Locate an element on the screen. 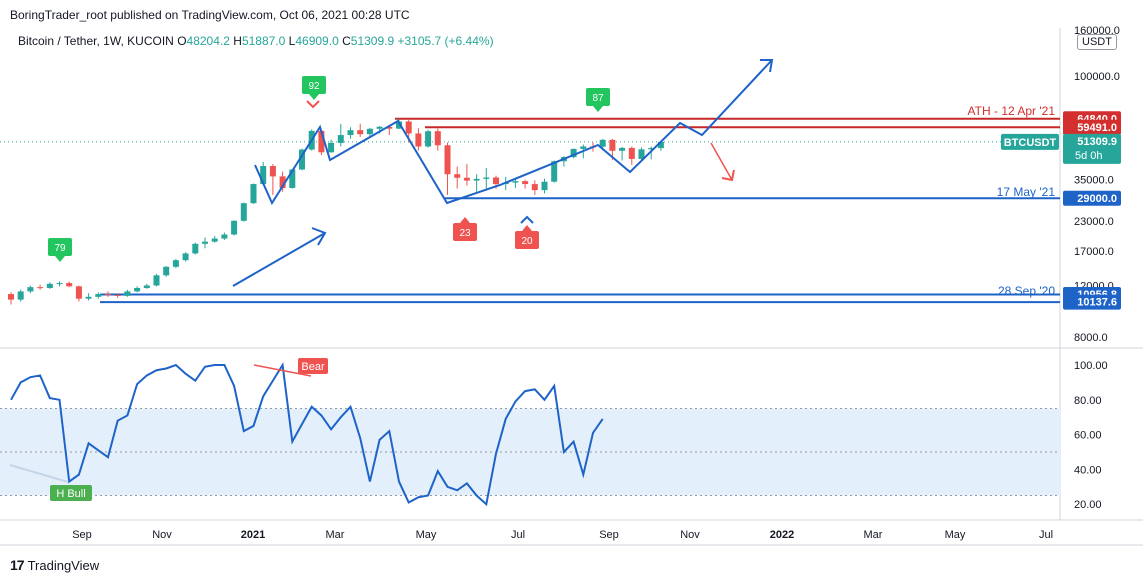 The image size is (1143, 583). change-value: +3105.7 (+6.44%) is located at coordinates (445, 41).